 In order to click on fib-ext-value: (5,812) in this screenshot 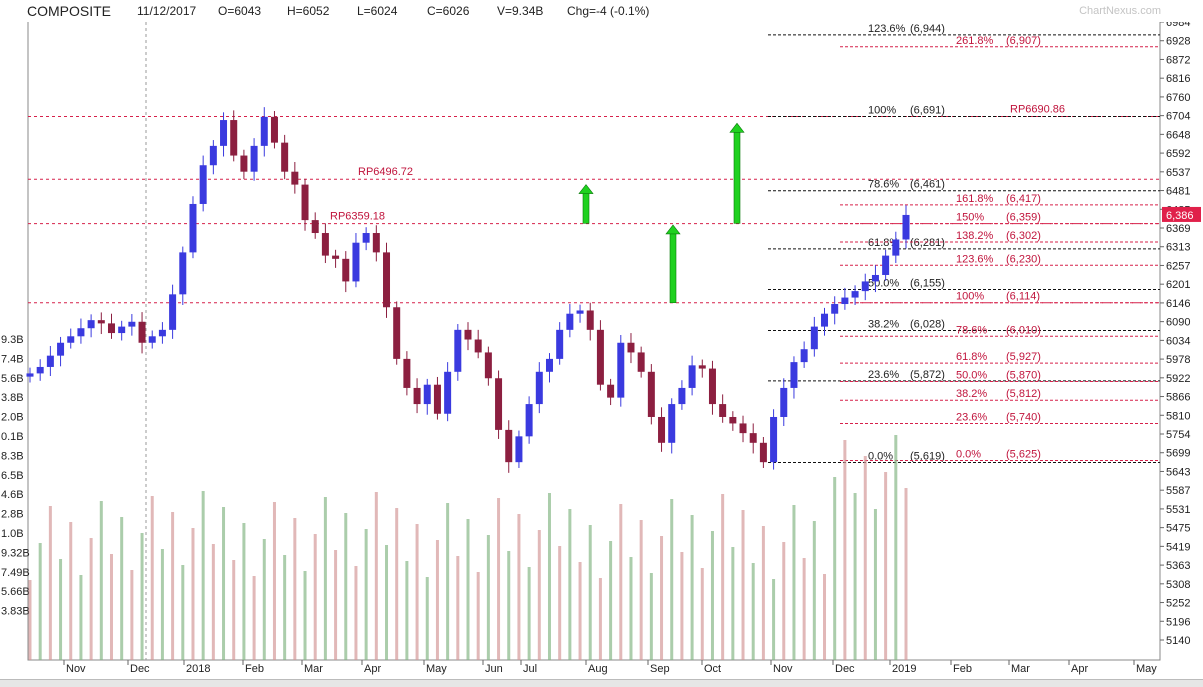, I will do `click(1023, 394)`.